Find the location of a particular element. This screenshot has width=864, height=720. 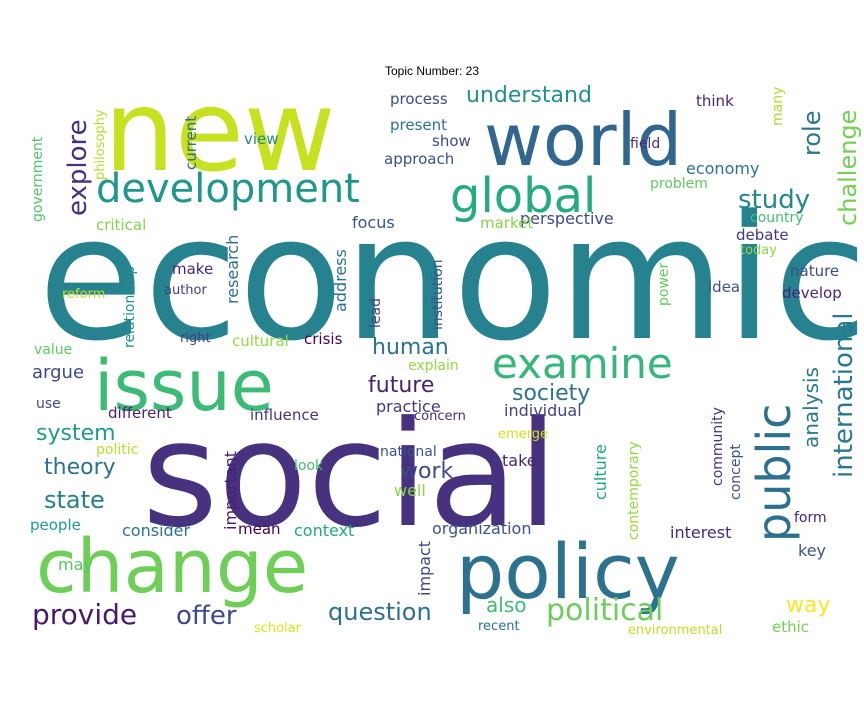

word-develop: develop is located at coordinates (812, 293).